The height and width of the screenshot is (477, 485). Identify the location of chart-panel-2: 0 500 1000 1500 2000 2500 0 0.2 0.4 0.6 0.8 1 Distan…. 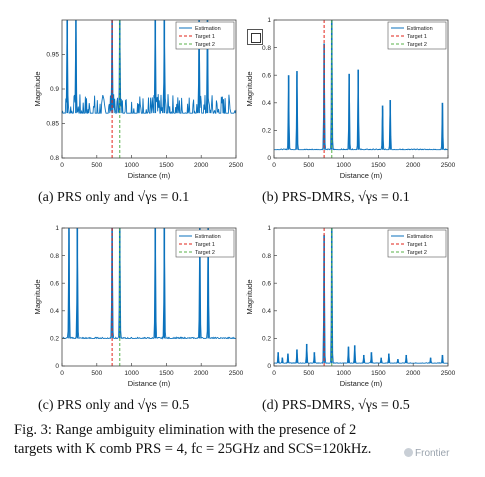
(138, 306).